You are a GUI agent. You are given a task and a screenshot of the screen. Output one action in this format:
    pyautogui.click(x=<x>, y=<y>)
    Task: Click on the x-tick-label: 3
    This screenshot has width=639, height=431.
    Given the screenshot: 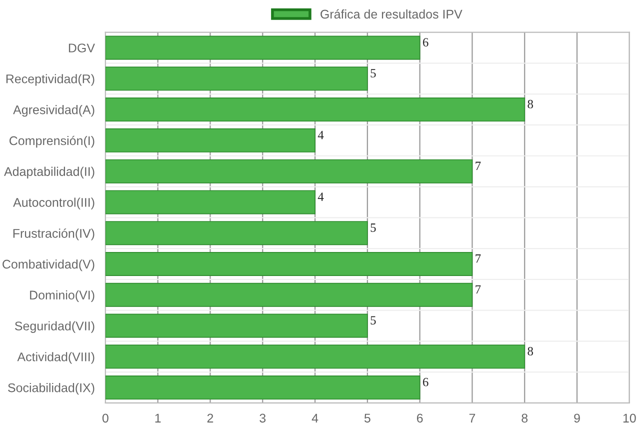 What is the action you would take?
    pyautogui.click(x=263, y=418)
    